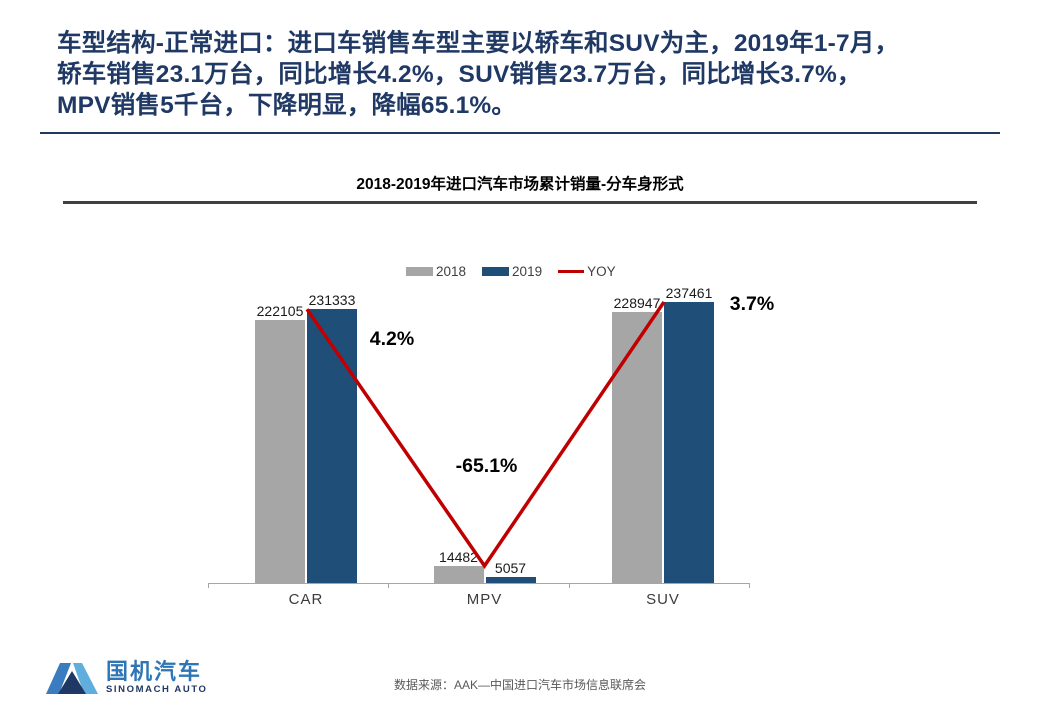  Describe the element at coordinates (520, 202) in the screenshot. I see `chart-title-divider` at that location.